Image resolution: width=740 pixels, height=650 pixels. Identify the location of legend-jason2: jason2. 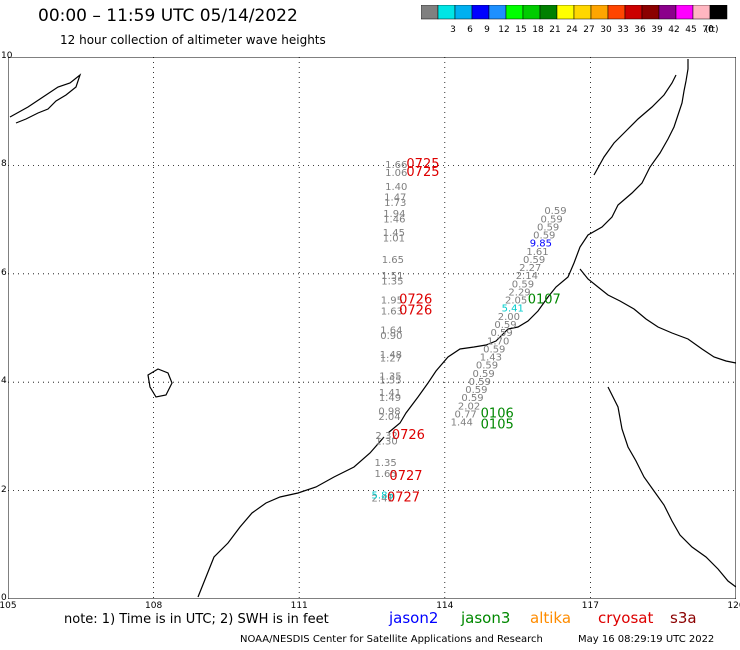
(414, 618).